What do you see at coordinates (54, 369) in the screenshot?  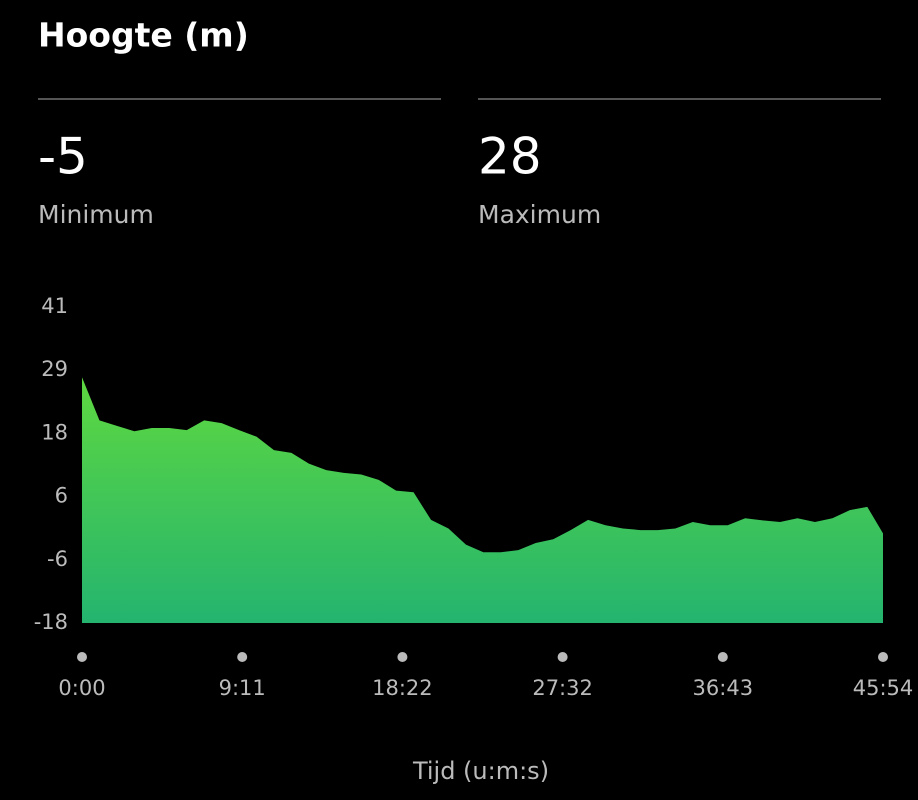 I see `y-tick-label: 29` at bounding box center [54, 369].